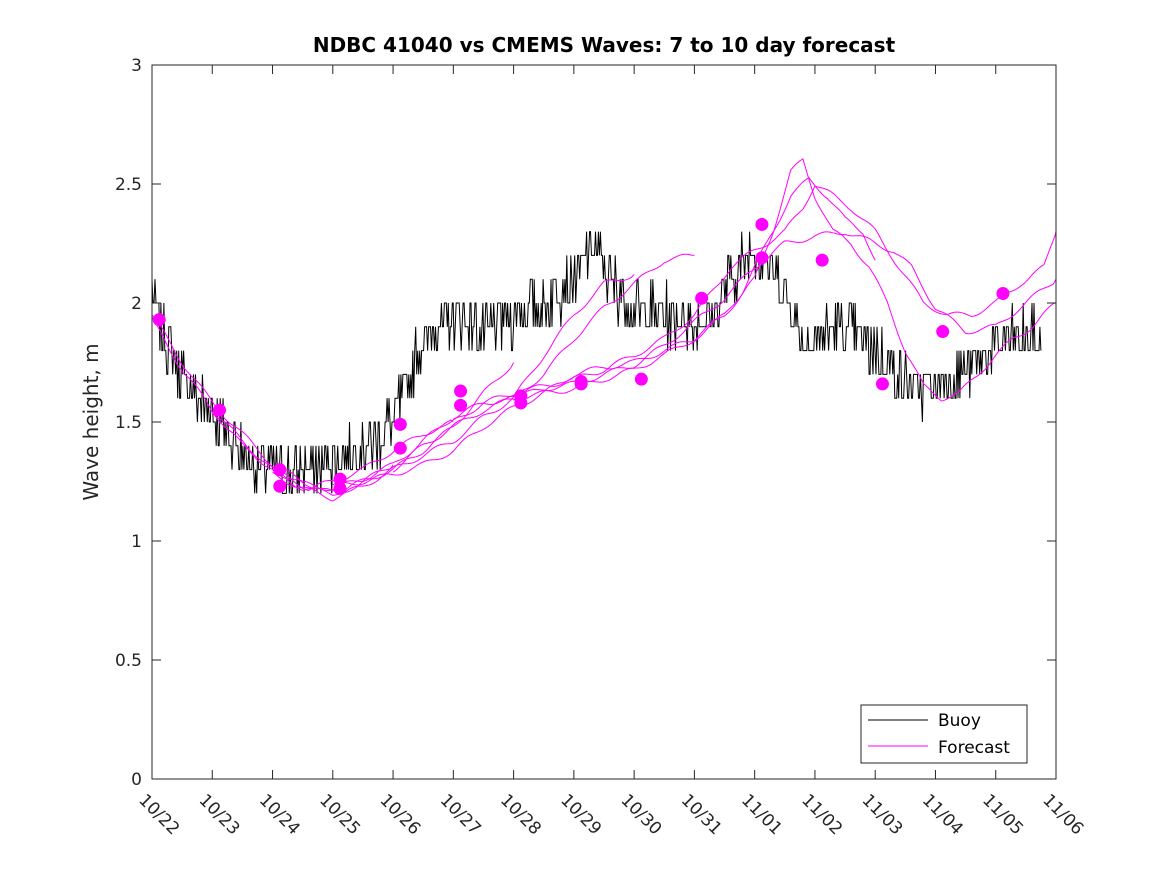  Describe the element at coordinates (821, 814) in the screenshot. I see `x-tick-label: 11/02` at that location.